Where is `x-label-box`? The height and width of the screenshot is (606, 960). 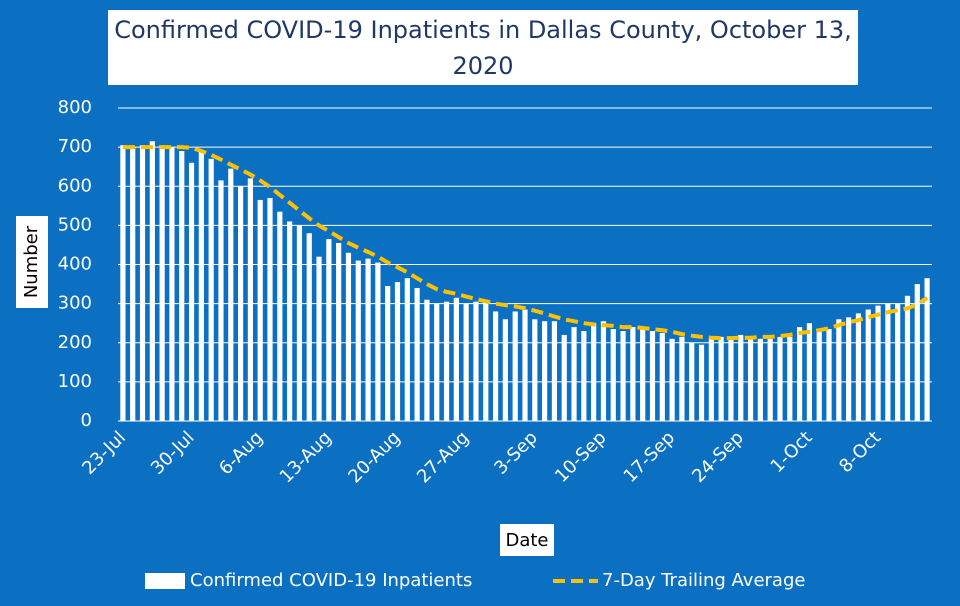 x-label-box is located at coordinates (527, 540).